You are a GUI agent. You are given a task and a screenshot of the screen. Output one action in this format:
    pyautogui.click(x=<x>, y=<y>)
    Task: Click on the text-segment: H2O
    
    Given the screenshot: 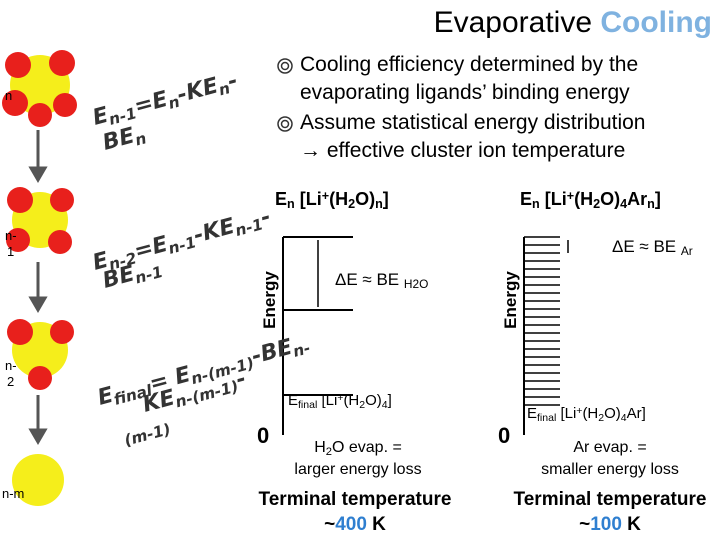 What is the action you would take?
    pyautogui.click(x=416, y=284)
    